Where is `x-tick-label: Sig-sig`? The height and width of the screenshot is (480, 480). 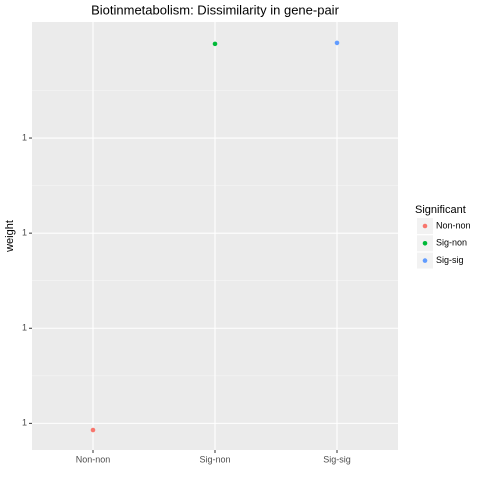
x-tick-label: Sig-sig is located at coordinates (337, 459).